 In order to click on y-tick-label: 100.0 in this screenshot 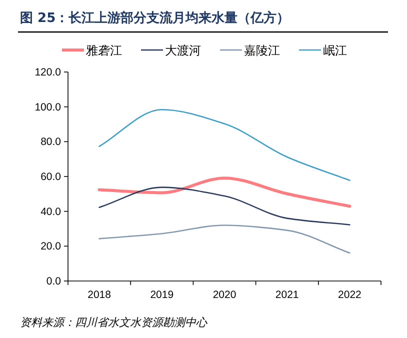, I will do `click(48, 107)`.